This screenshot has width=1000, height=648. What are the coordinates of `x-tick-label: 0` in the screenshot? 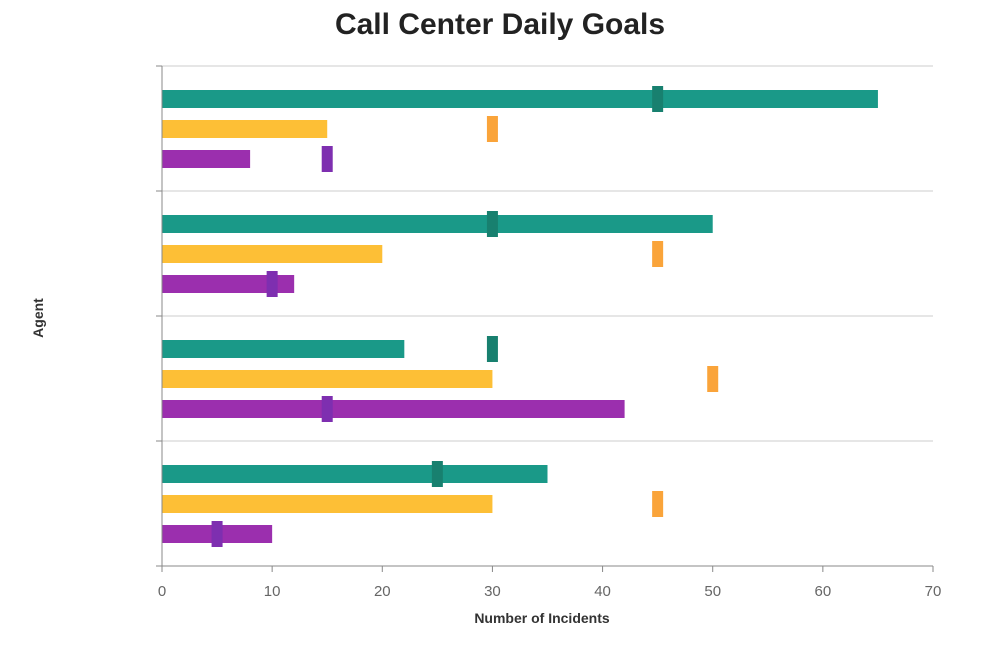 It's located at (162, 591).